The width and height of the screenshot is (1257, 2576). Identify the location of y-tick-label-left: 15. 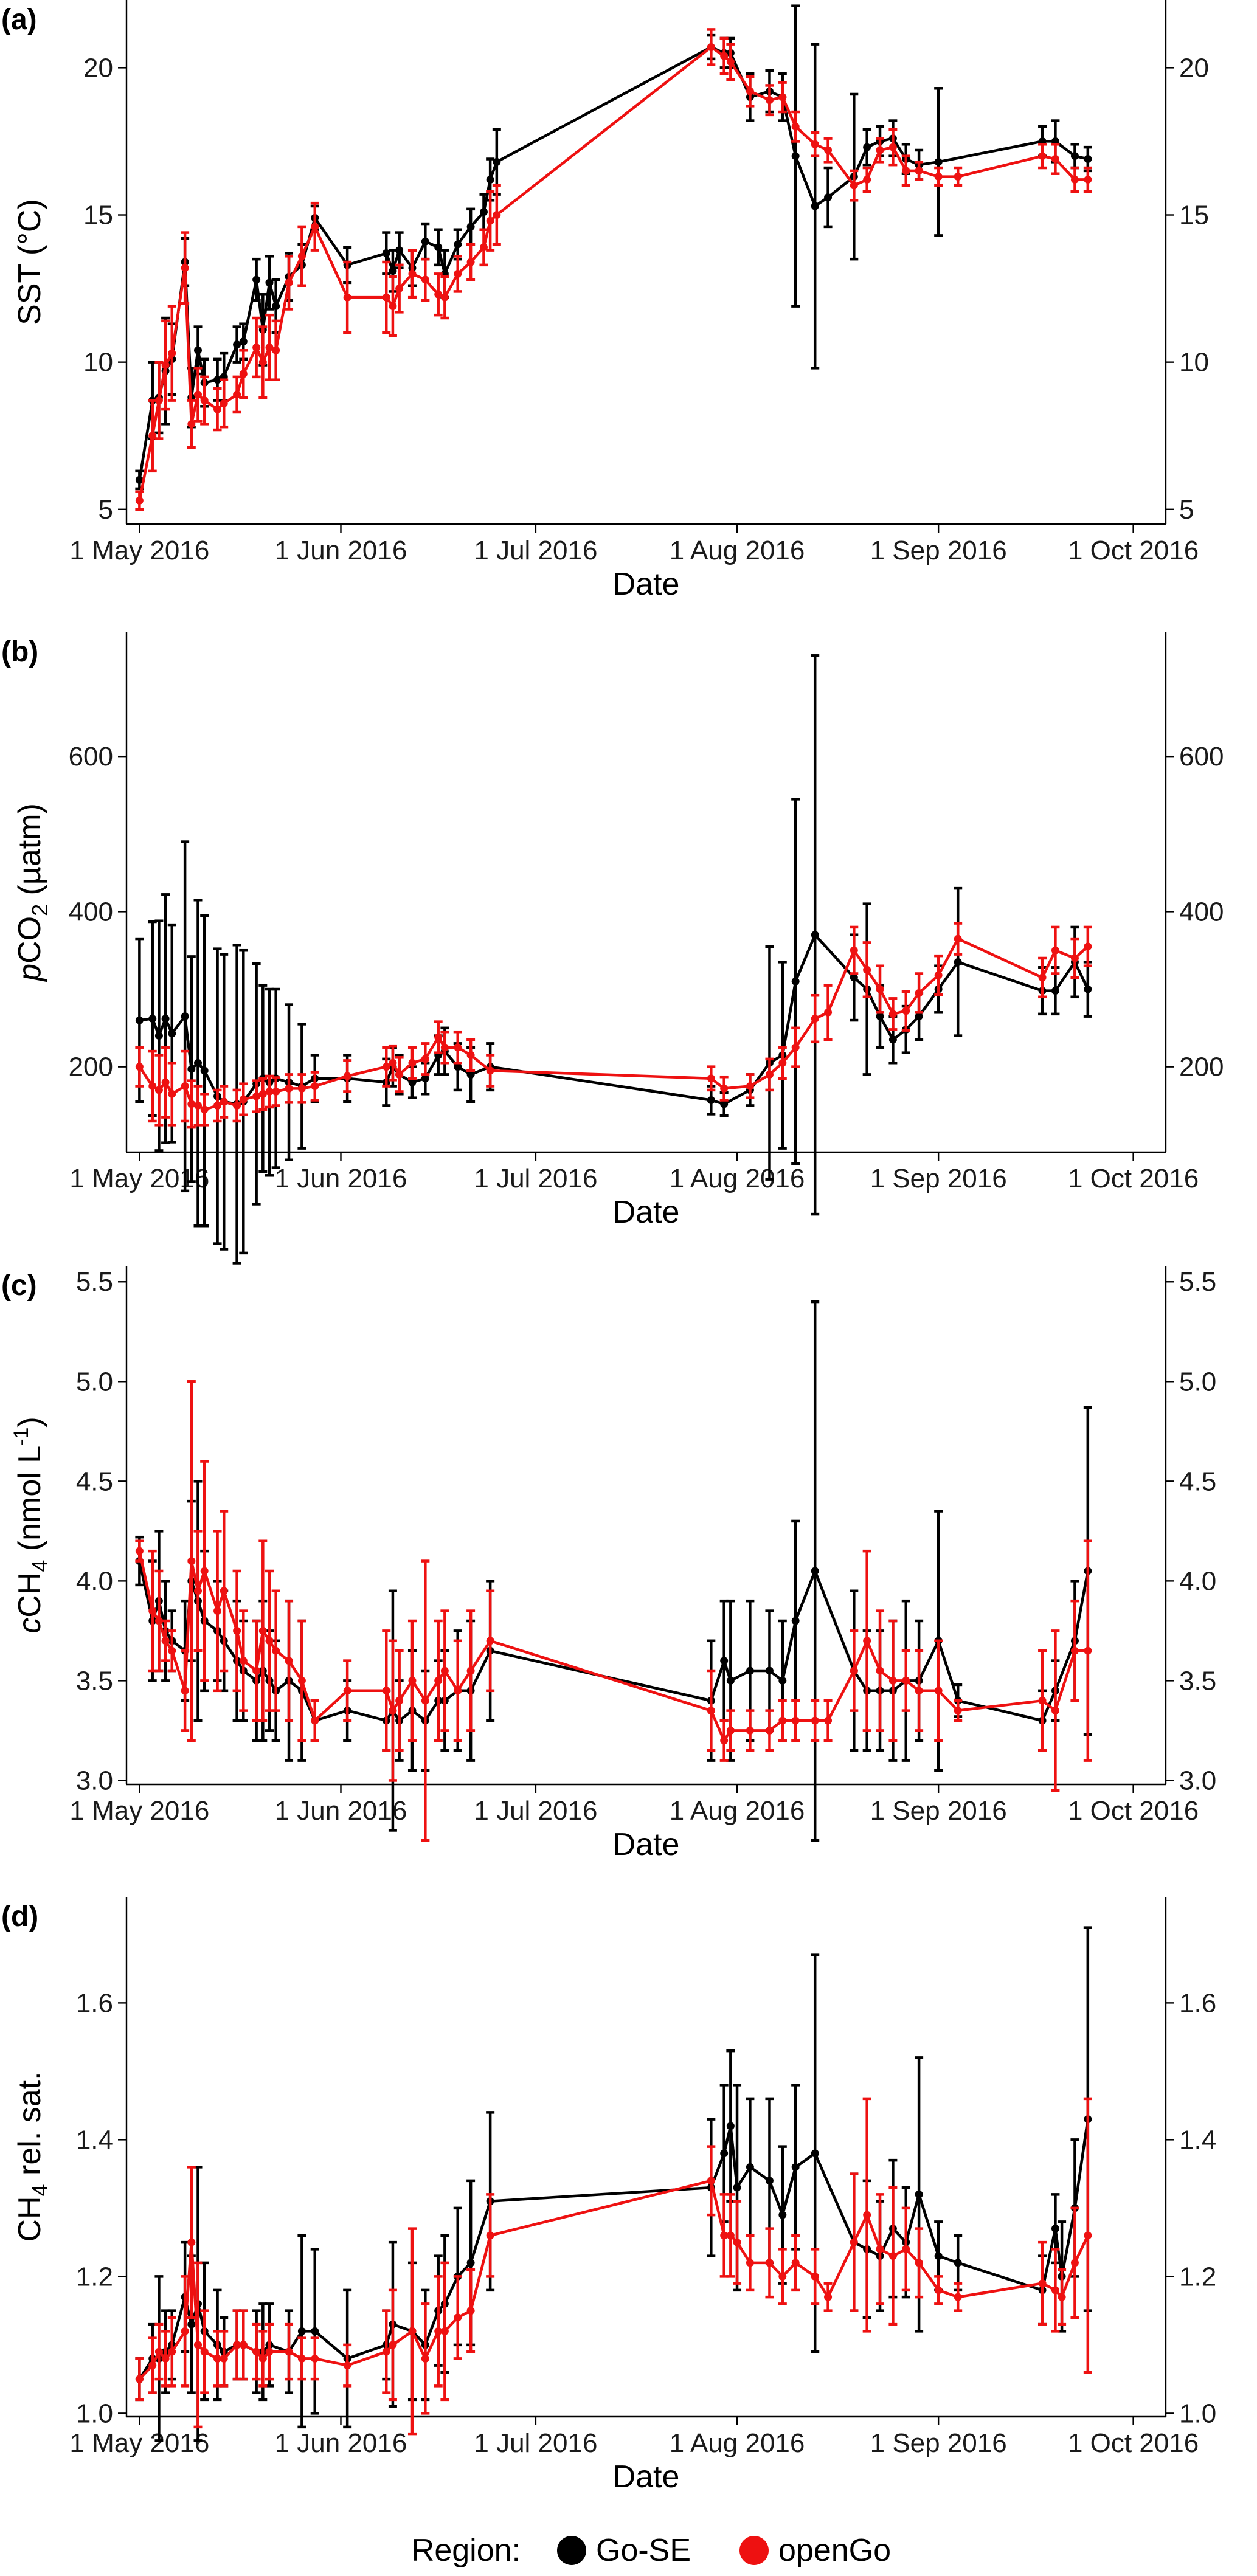
(98, 216).